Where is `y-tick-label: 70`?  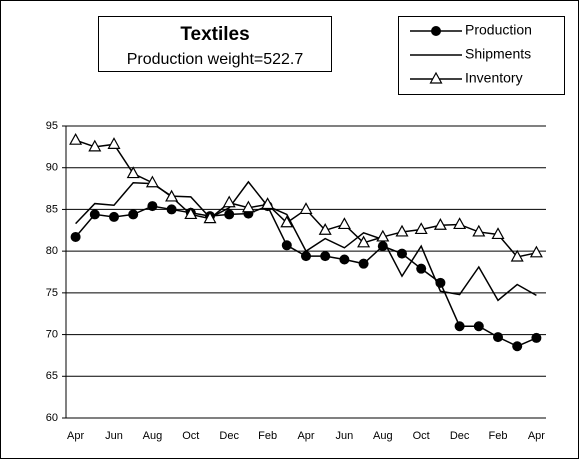 y-tick-label: 70 is located at coordinates (52, 334).